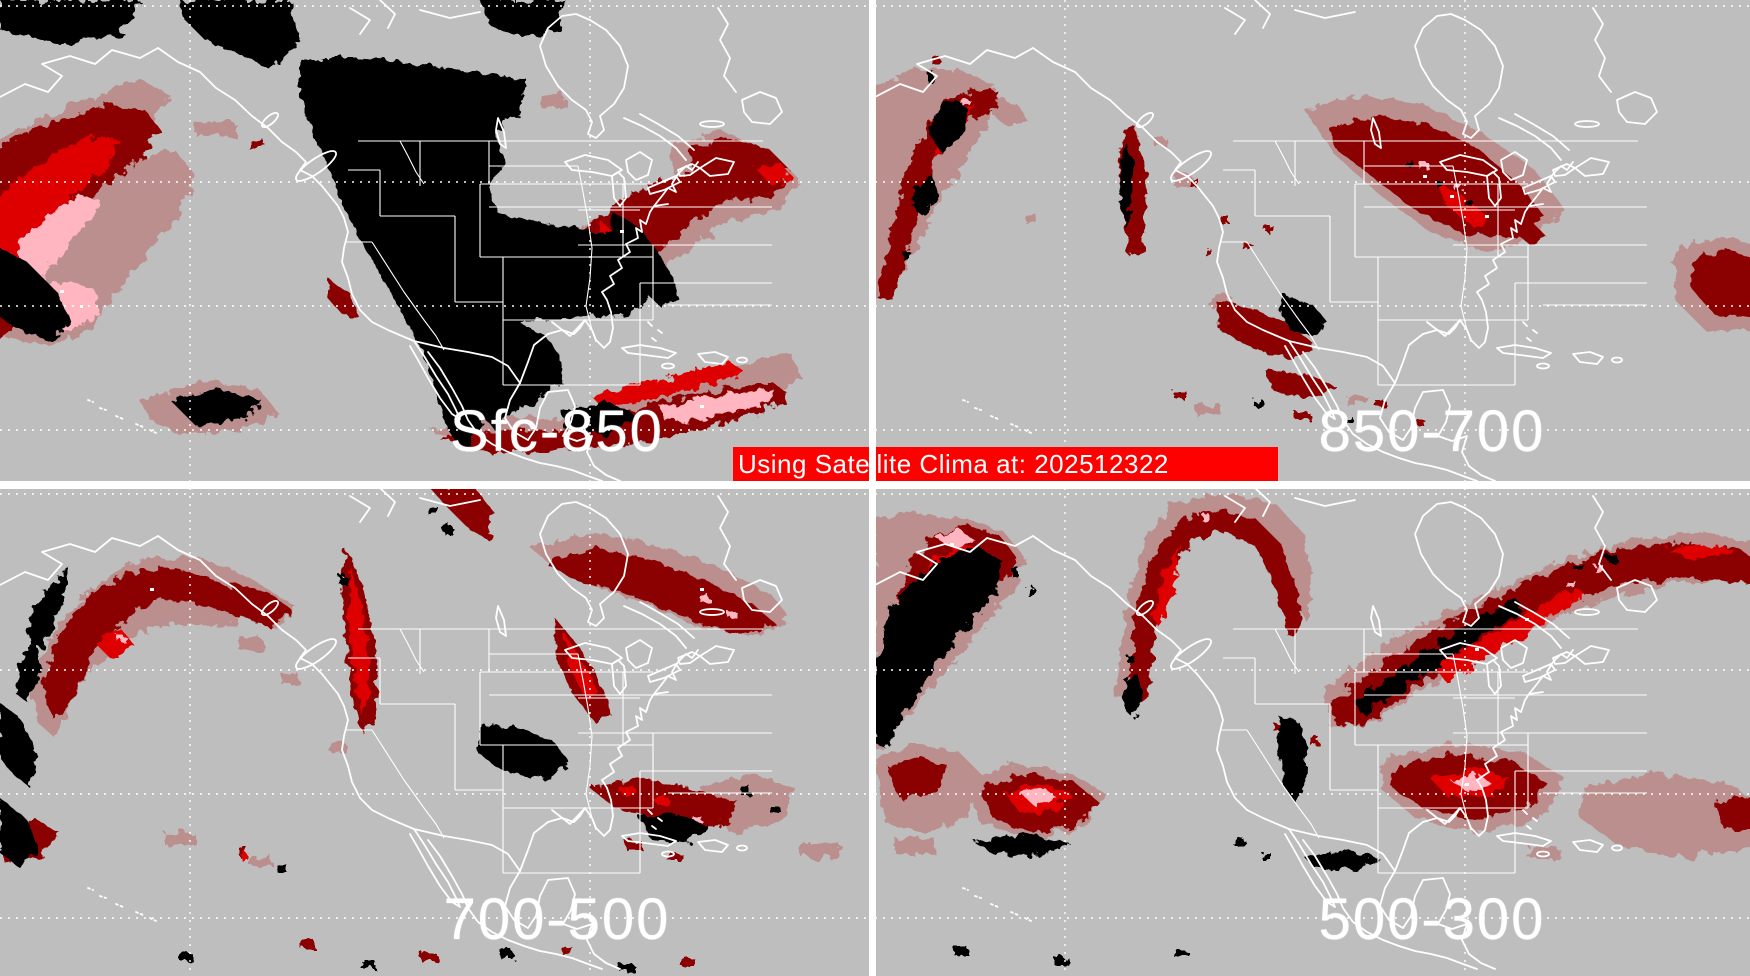  I want to click on data-layer-pink, so click(427, 709).